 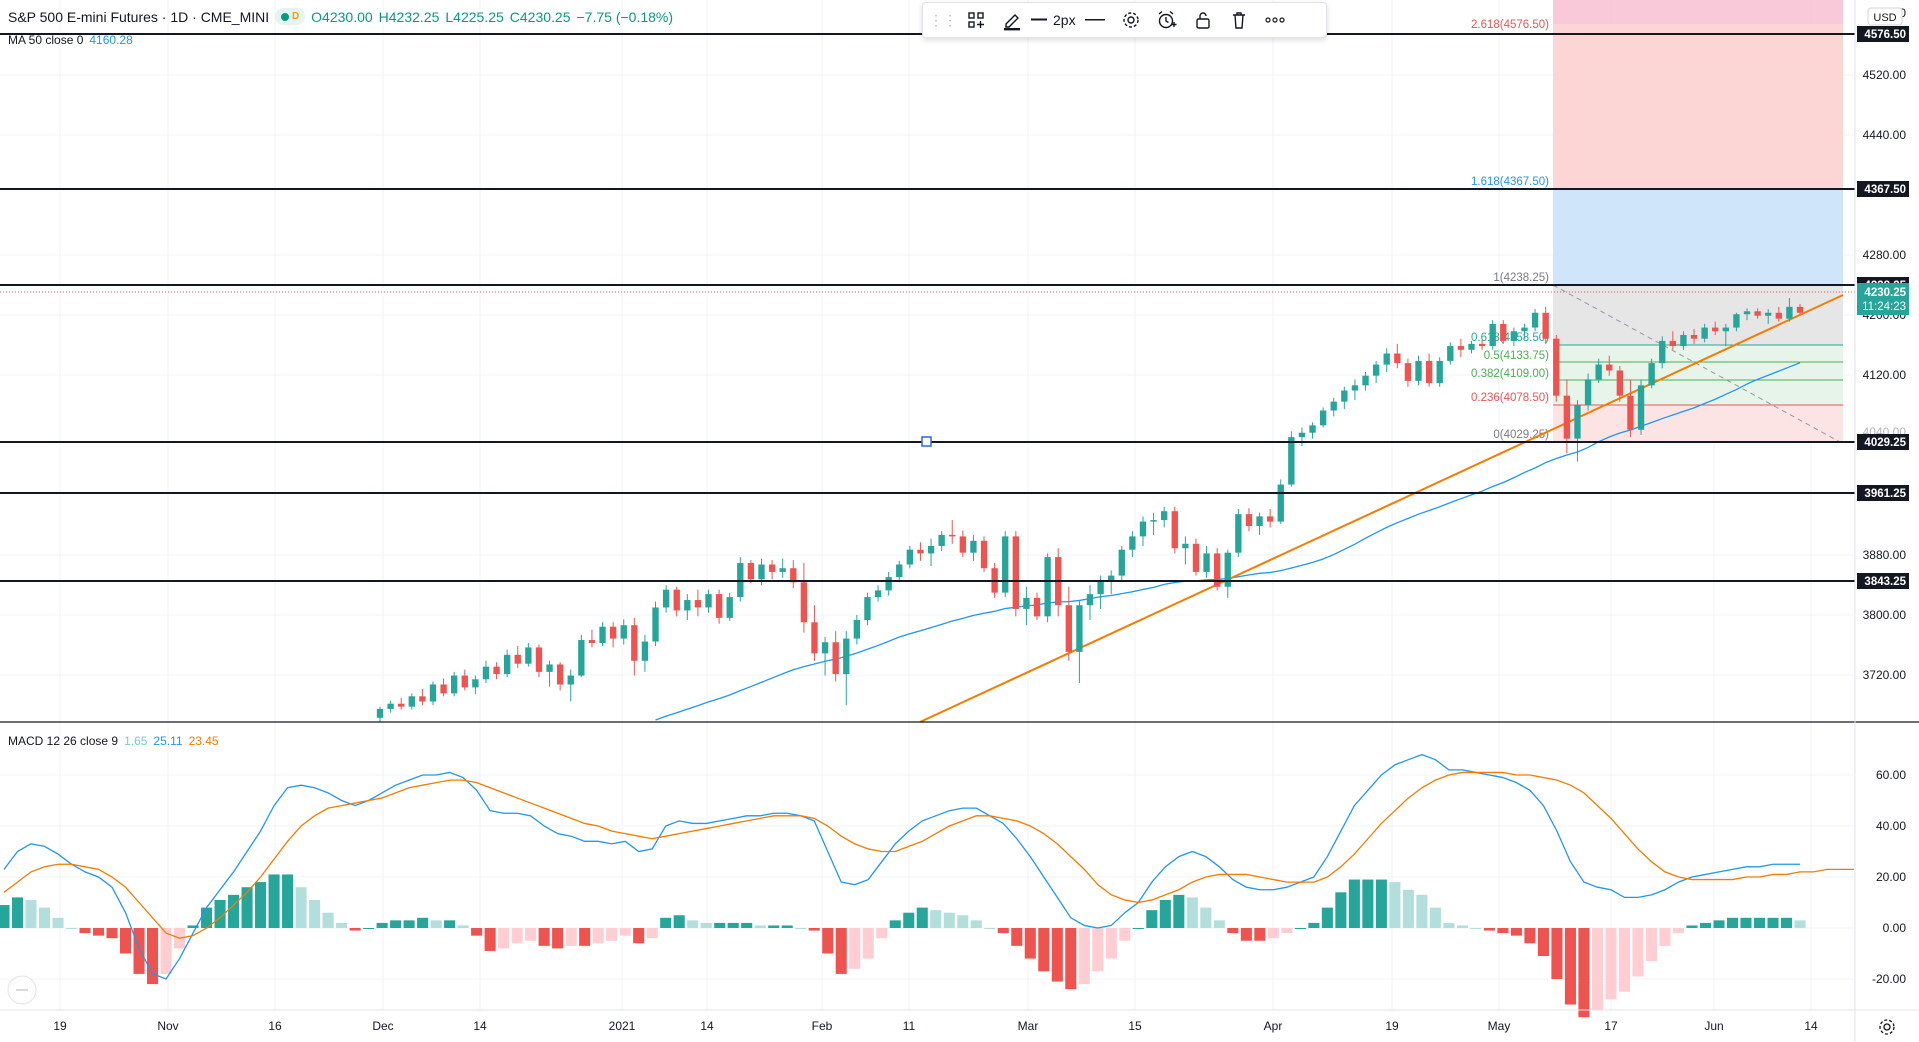 What do you see at coordinates (60, 1026) in the screenshot?
I see `time-tick-label: 19` at bounding box center [60, 1026].